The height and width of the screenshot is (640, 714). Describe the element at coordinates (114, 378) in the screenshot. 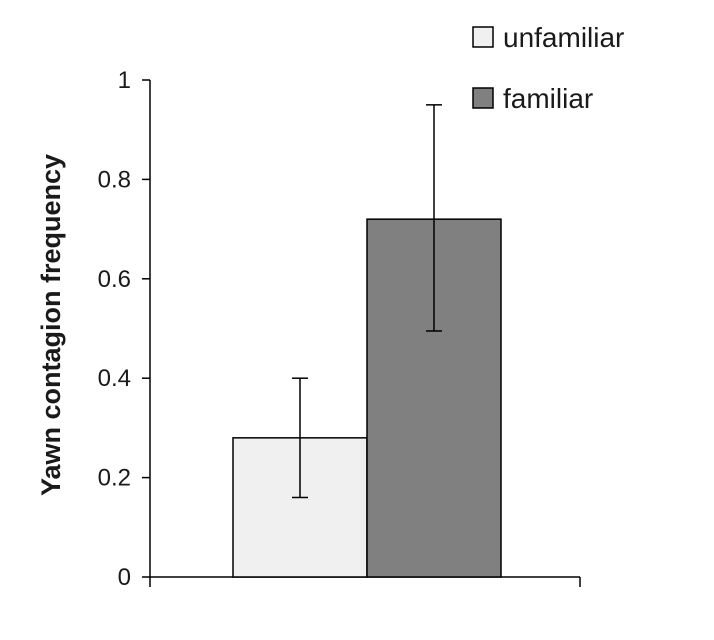

I see `y-tick-label: 0.4` at that location.